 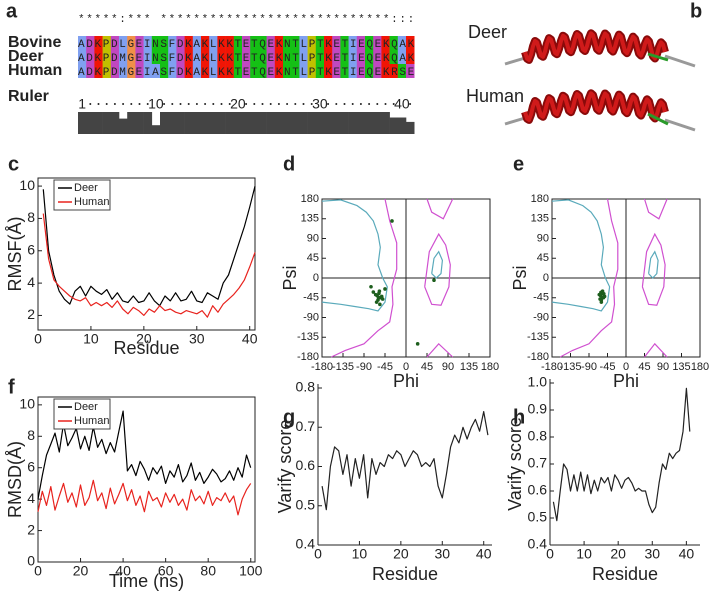 I want to click on y-tick-label: 90, so click(x=313, y=238).